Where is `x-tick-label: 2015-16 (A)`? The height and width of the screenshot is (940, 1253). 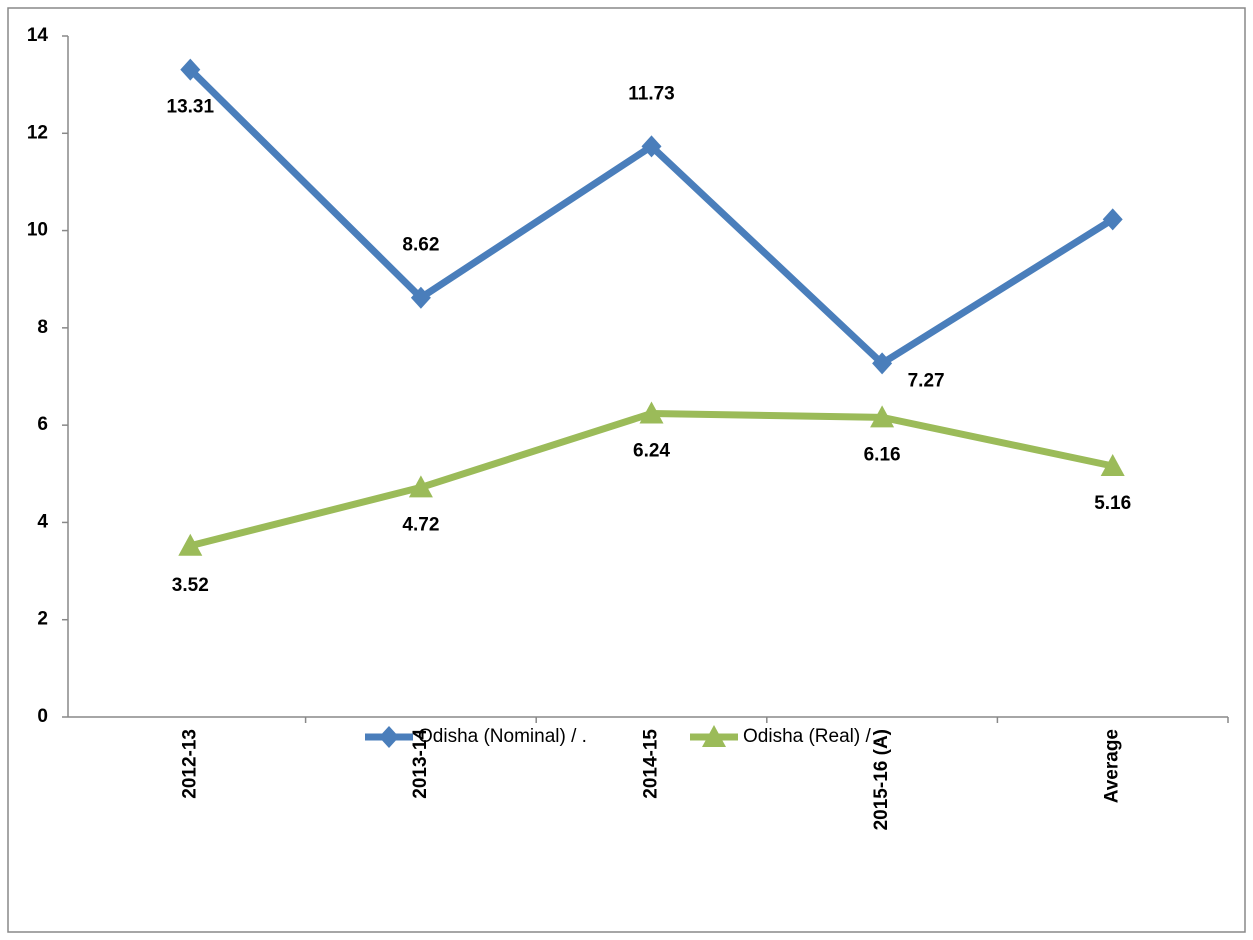 x-tick-label: 2015-16 (A) is located at coordinates (881, 779).